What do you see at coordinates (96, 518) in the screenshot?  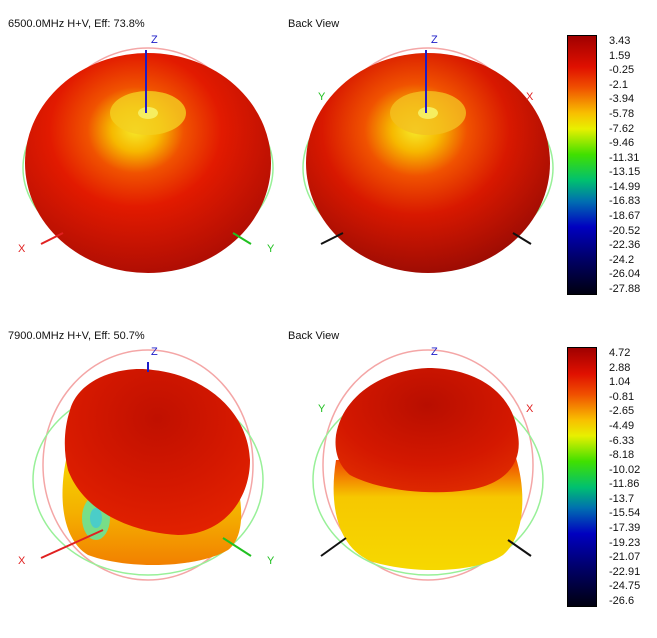 I see `pattern-cold-spot` at bounding box center [96, 518].